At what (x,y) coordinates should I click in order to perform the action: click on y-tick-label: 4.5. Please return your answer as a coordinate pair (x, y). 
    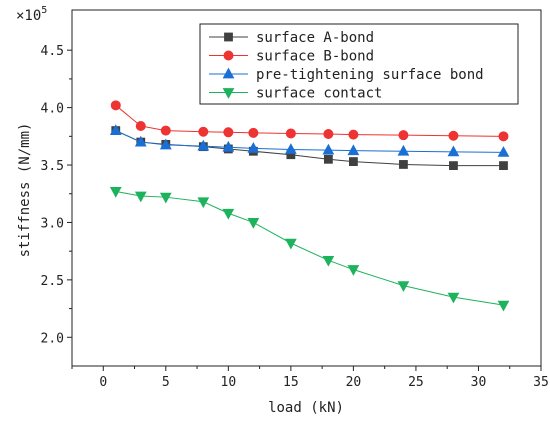
    Looking at the image, I should click on (52, 51).